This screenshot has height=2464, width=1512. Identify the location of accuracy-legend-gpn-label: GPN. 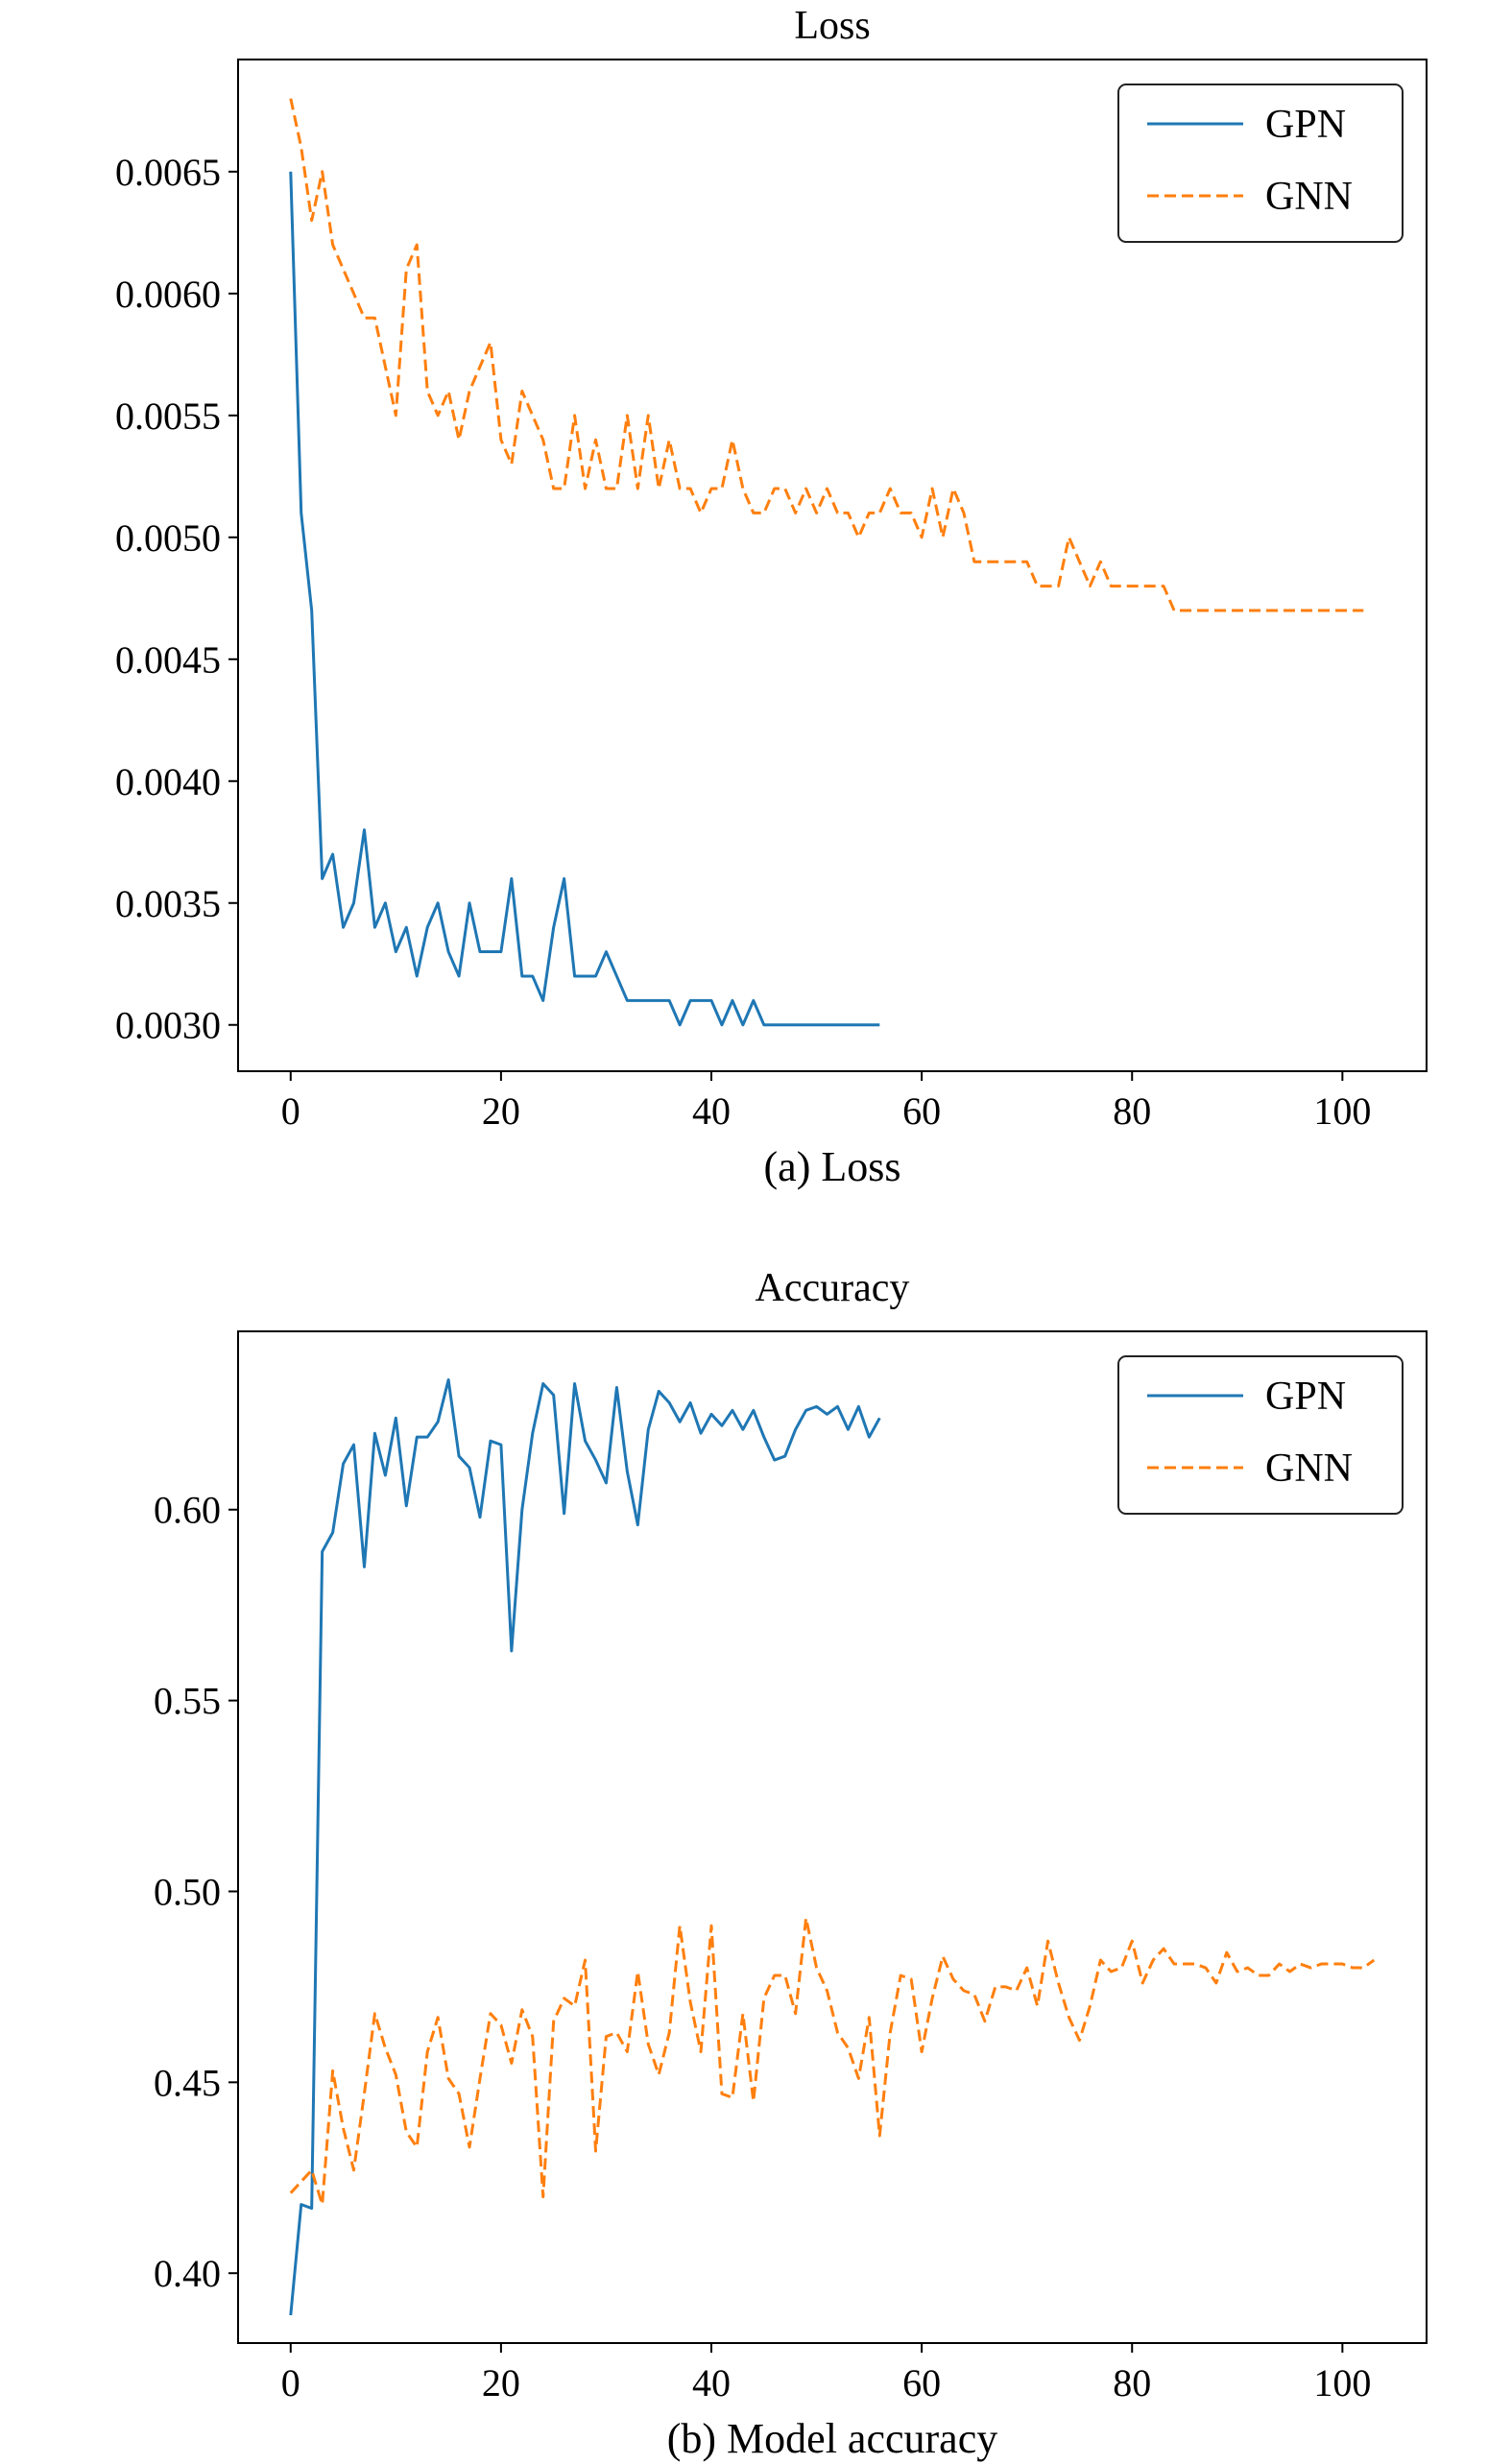
(1305, 1397).